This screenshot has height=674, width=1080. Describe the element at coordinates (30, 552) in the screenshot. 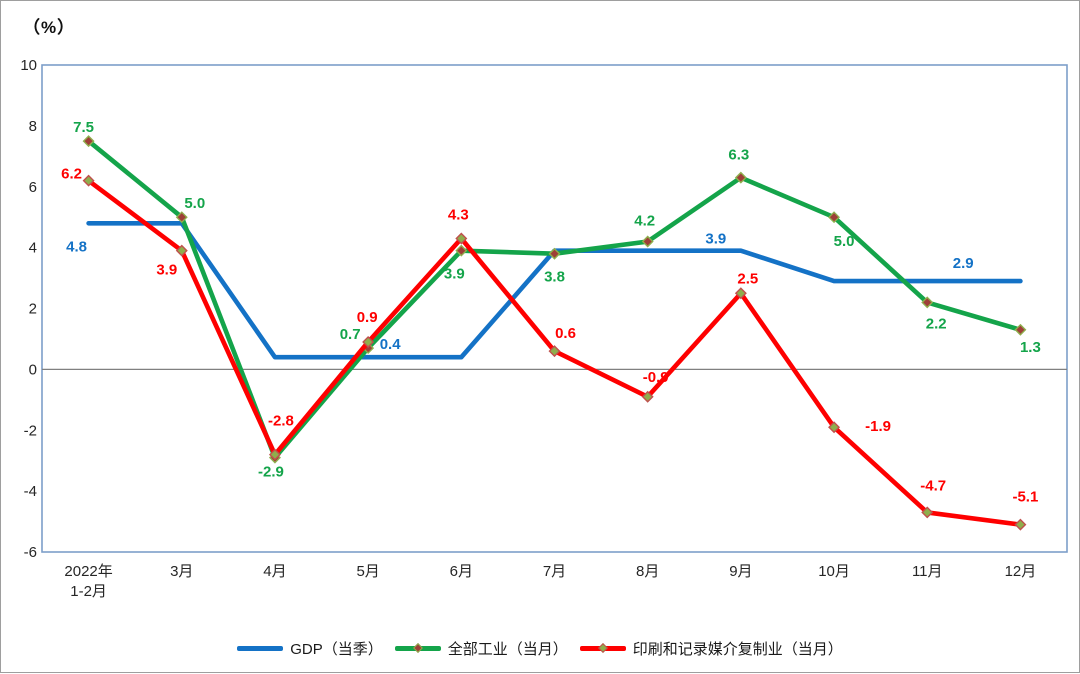

I see `y-tick-label: -6` at that location.